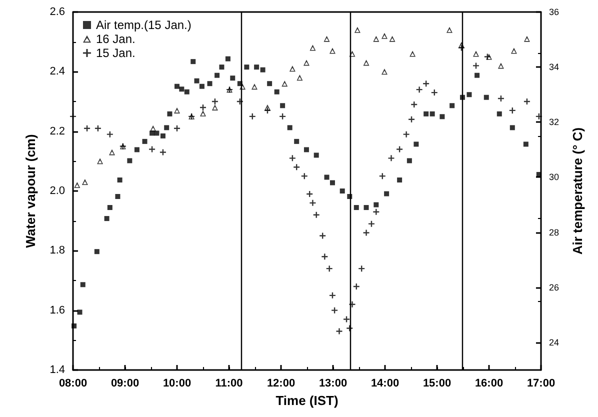 This screenshot has height=417, width=598. What do you see at coordinates (57, 250) in the screenshot?
I see `y-tick-label: 1.8` at bounding box center [57, 250].